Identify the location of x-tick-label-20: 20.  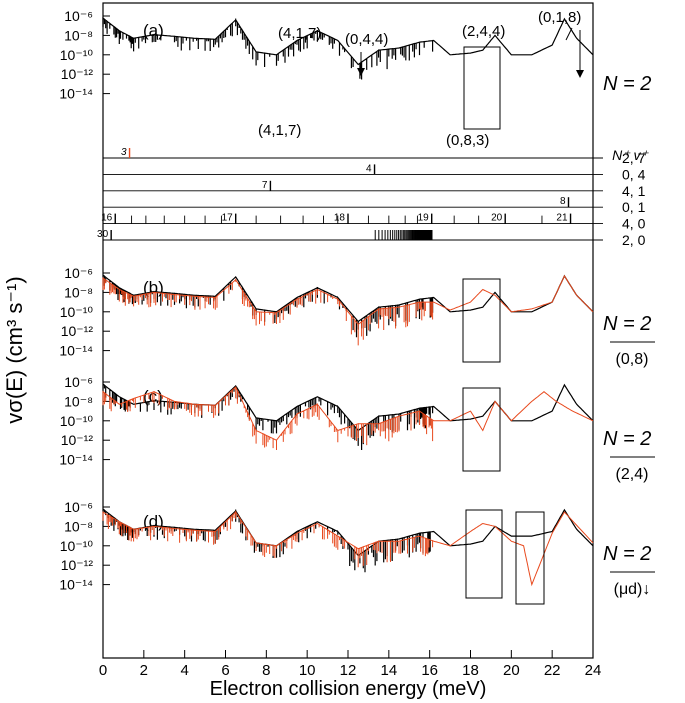
(511, 670).